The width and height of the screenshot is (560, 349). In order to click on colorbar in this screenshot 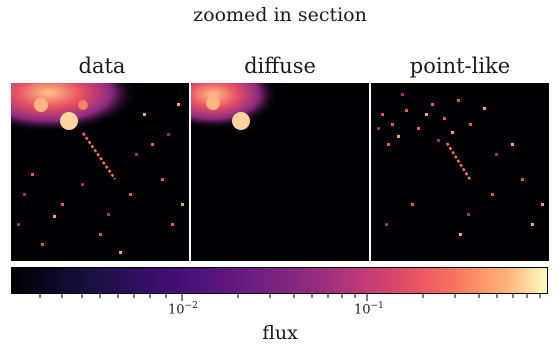, I will do `click(279, 280)`.